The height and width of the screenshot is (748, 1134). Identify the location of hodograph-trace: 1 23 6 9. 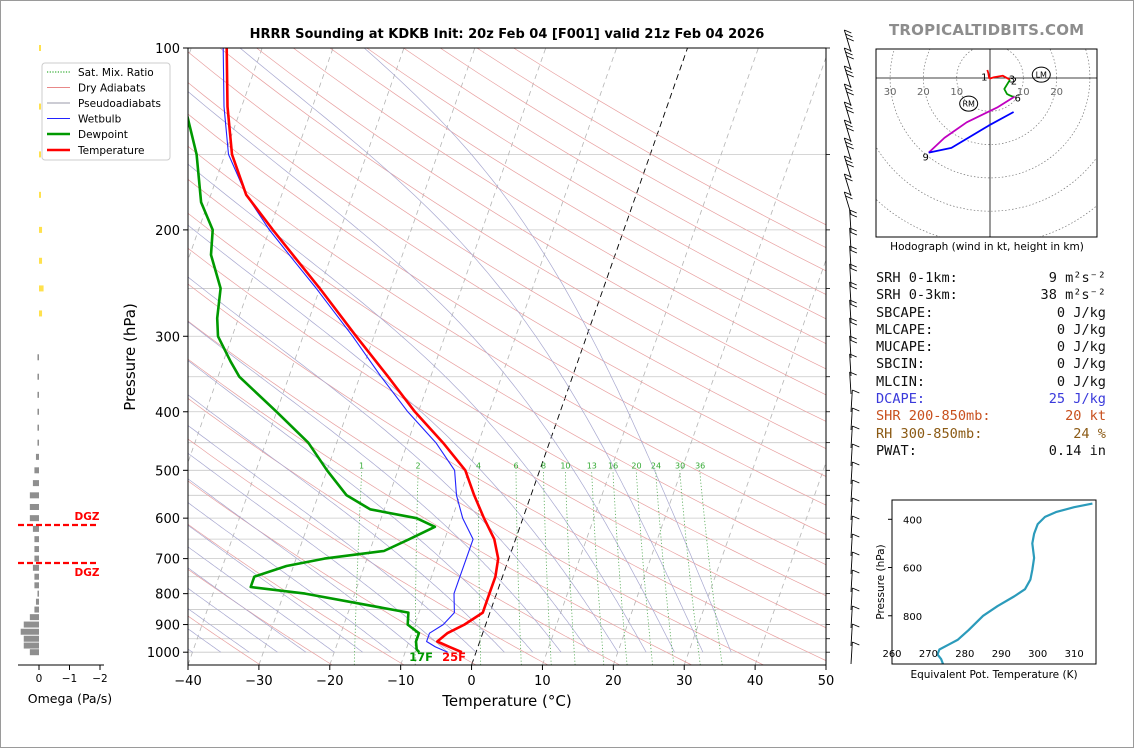
(972, 116).